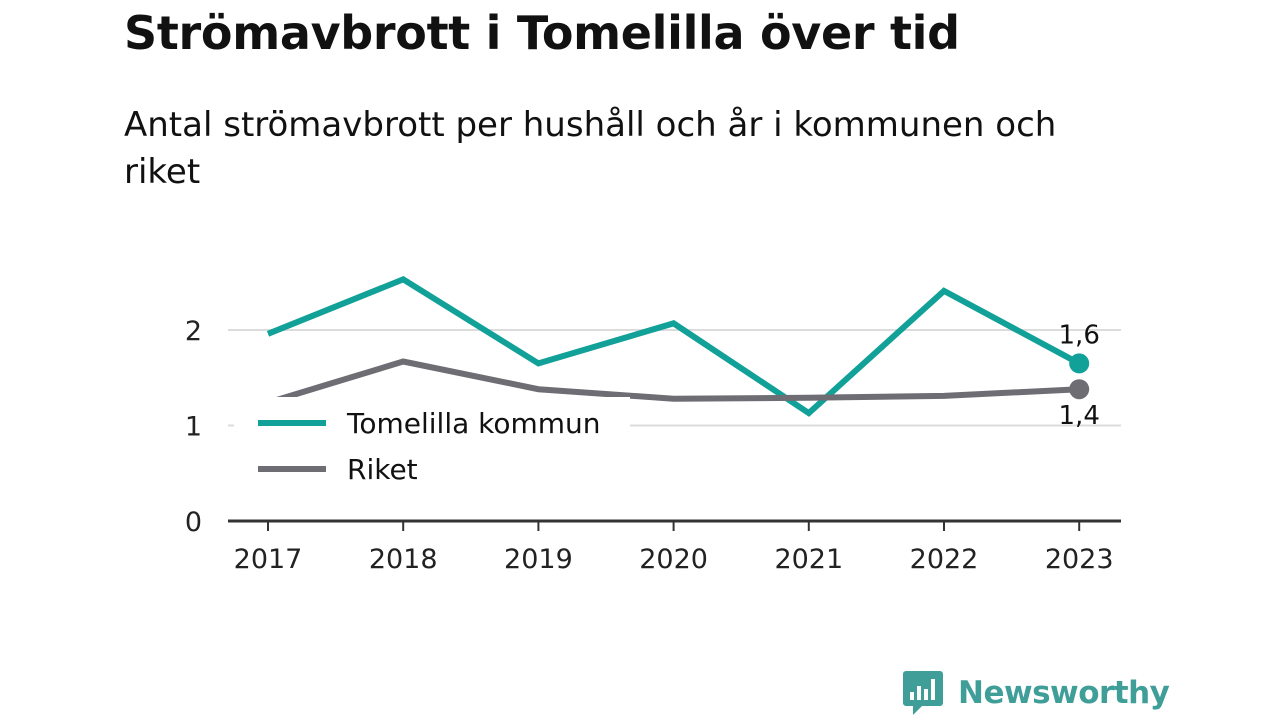  I want to click on series-lines, so click(673, 346).